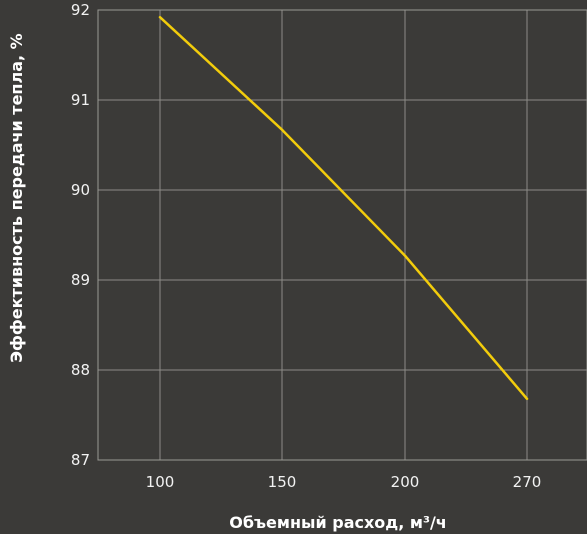  What do you see at coordinates (527, 482) in the screenshot?
I see `x-tick-label: 270` at bounding box center [527, 482].